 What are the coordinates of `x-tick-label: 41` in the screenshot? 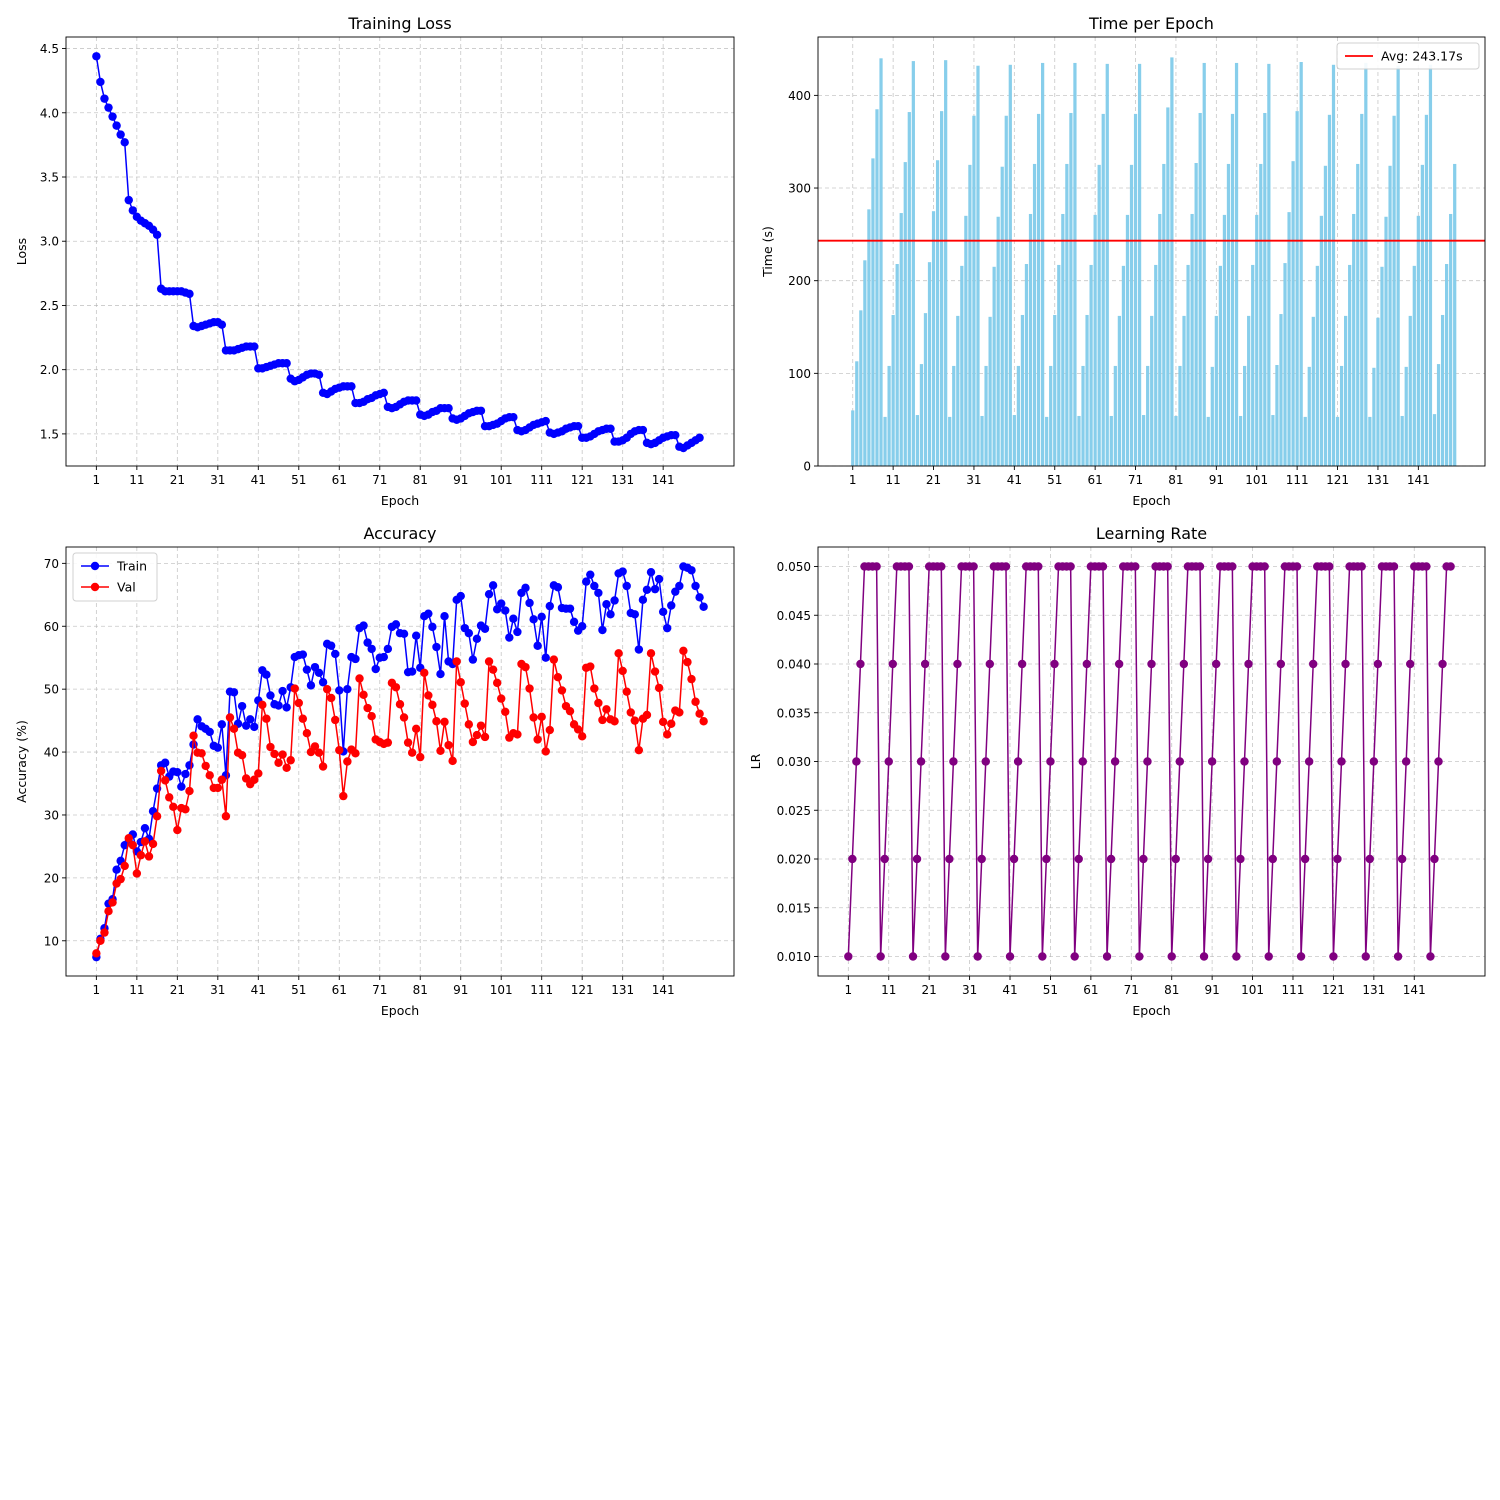 It's located at (258, 990).